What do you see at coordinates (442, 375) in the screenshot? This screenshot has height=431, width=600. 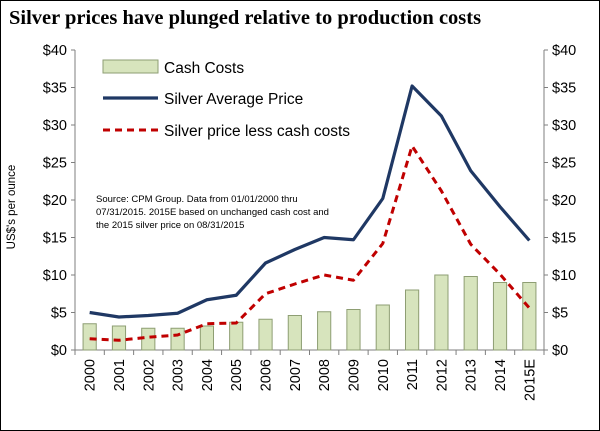 I see `x-tick-label: 2012` at bounding box center [442, 375].